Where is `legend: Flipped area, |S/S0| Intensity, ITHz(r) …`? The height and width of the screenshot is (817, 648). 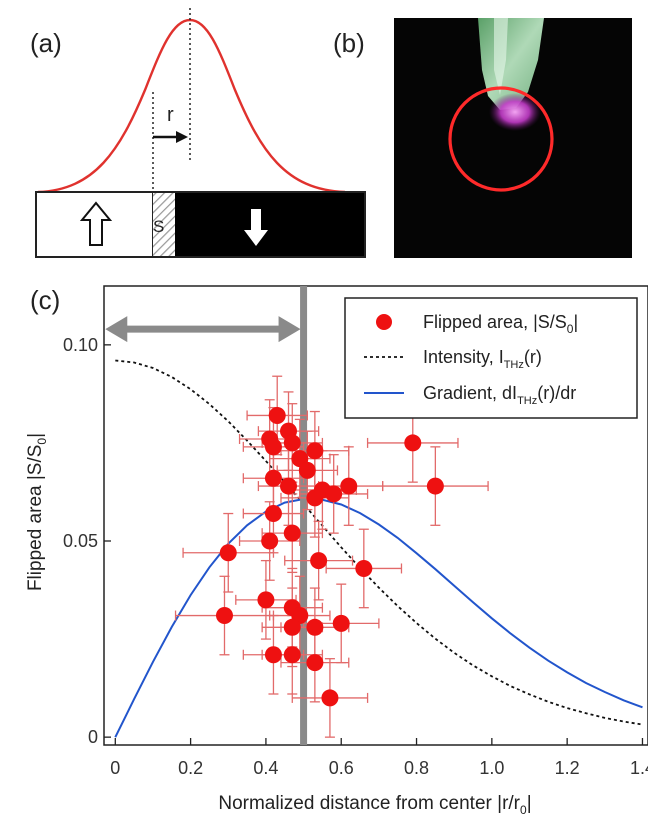
legend: Flipped area, |S/S0| Intensity, ITHz(r) … is located at coordinates (491, 358).